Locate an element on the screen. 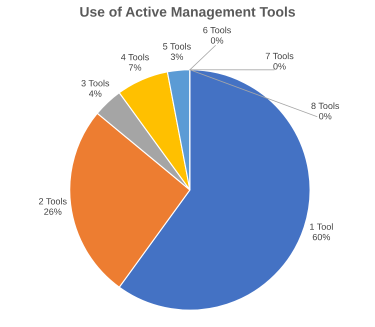  slice-label: 4 Tools is located at coordinates (134, 57).